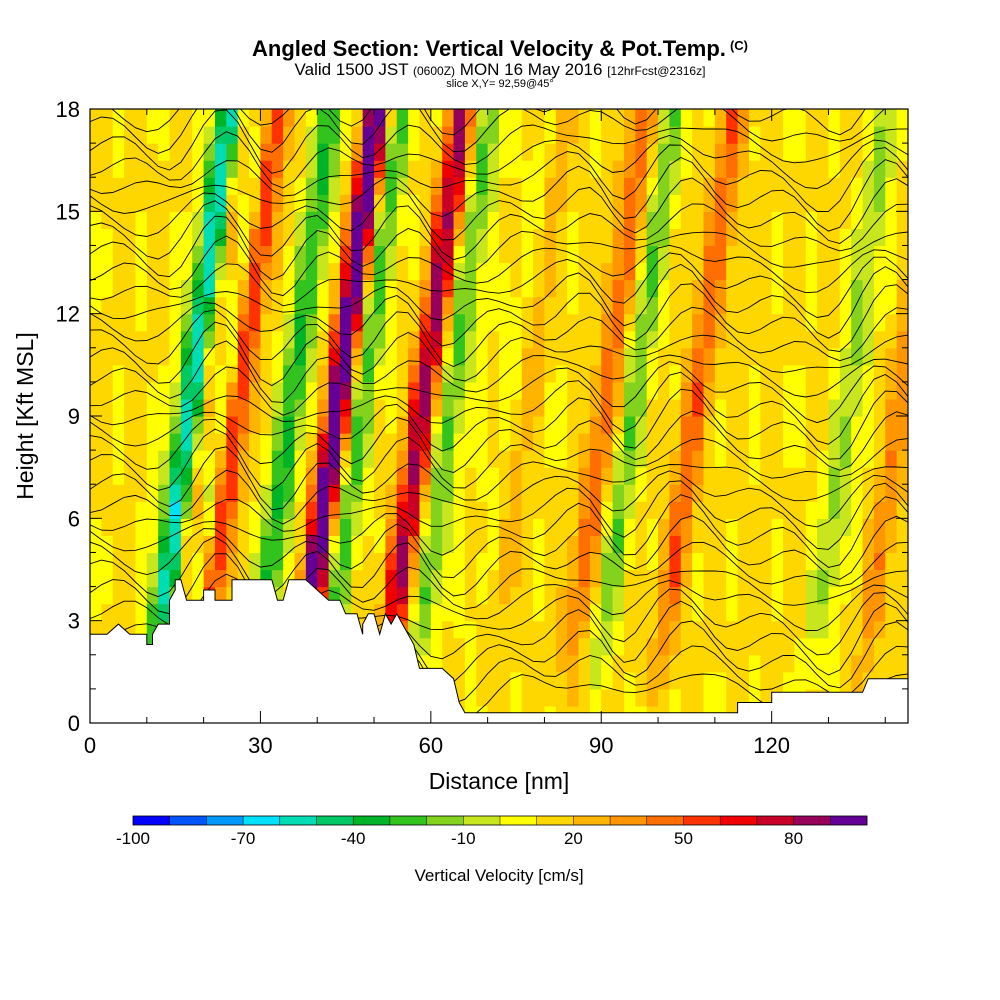  What do you see at coordinates (683, 838) in the screenshot?
I see `colorbar-tick-label: 50` at bounding box center [683, 838].